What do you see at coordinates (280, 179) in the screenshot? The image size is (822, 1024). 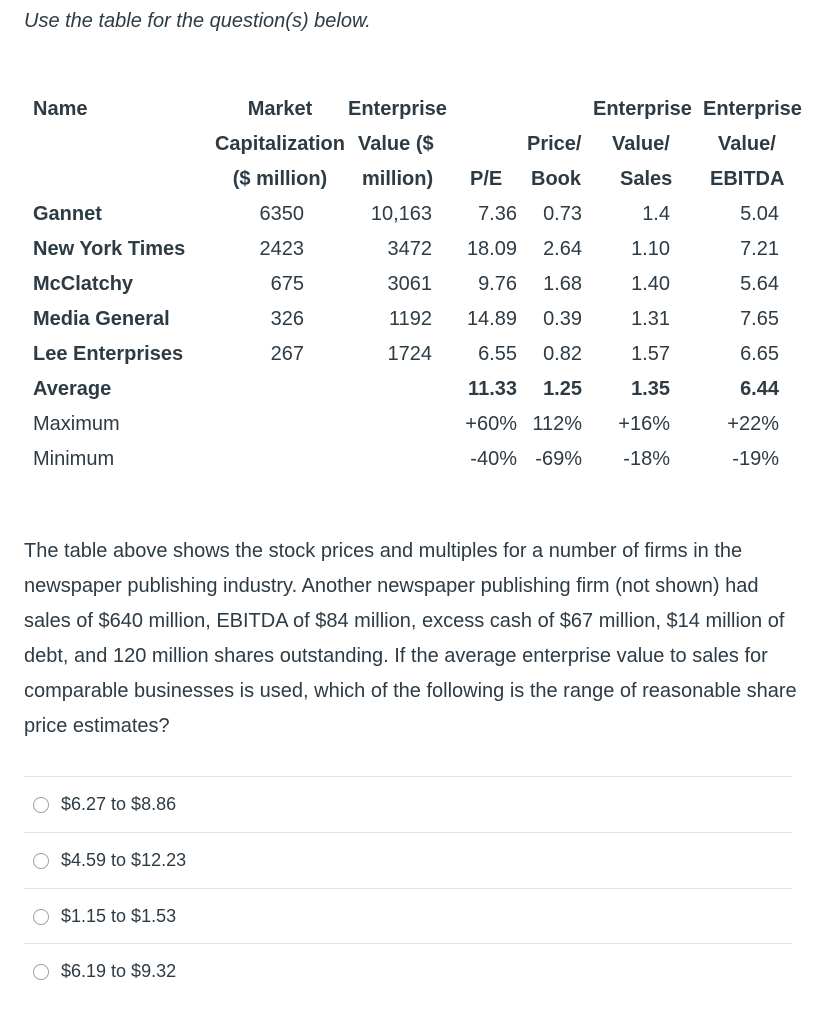 I see `header-mktcap-3: ($ million)` at bounding box center [280, 179].